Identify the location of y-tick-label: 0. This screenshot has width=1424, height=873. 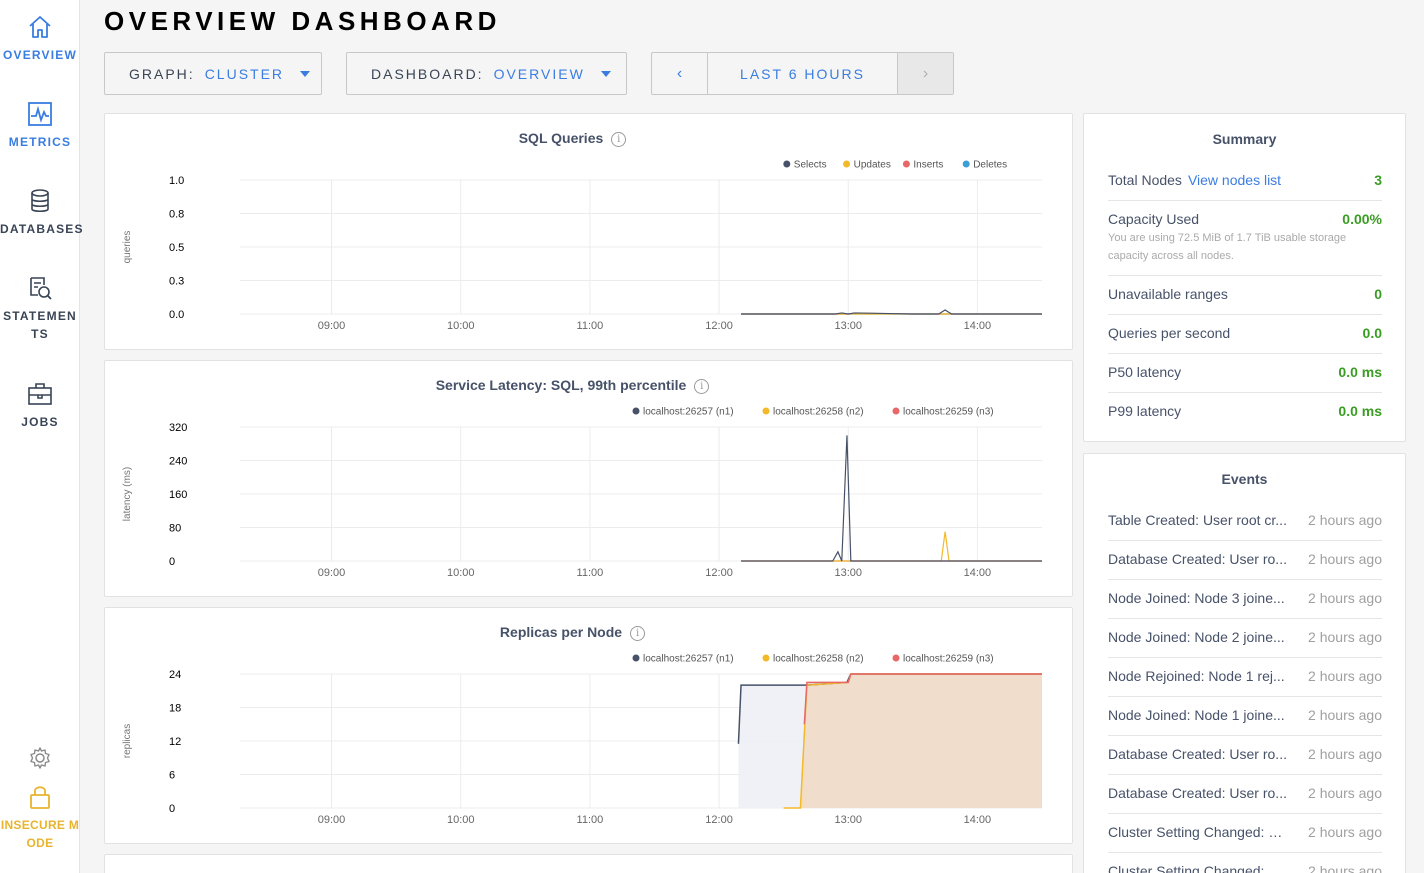
(172, 562).